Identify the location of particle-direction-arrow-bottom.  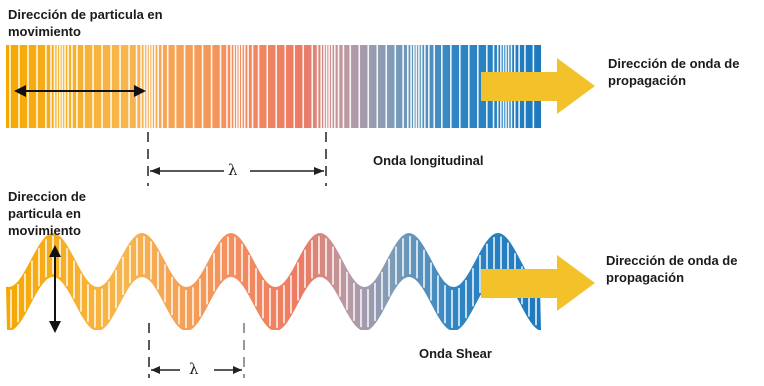
(55, 289).